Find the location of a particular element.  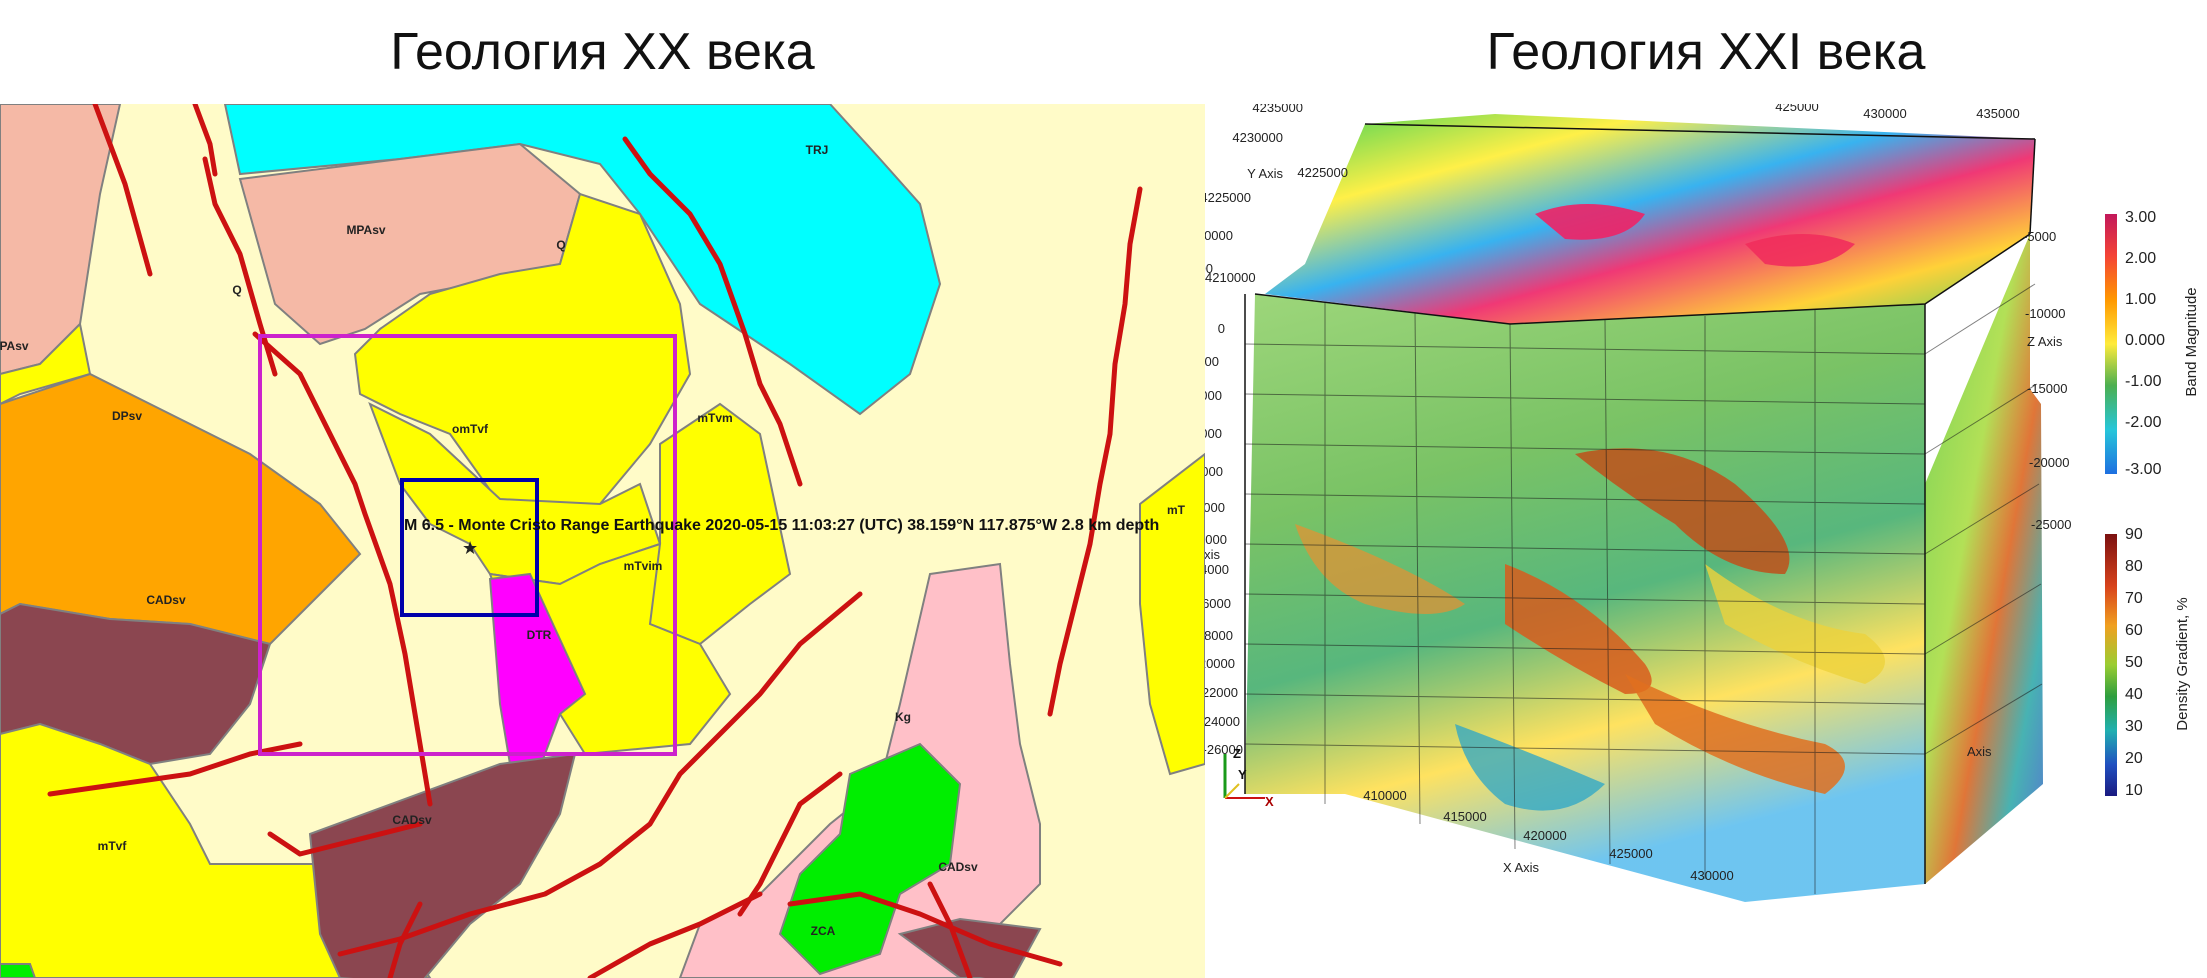

top-x-tick-label: 430000 is located at coordinates (1884, 113).